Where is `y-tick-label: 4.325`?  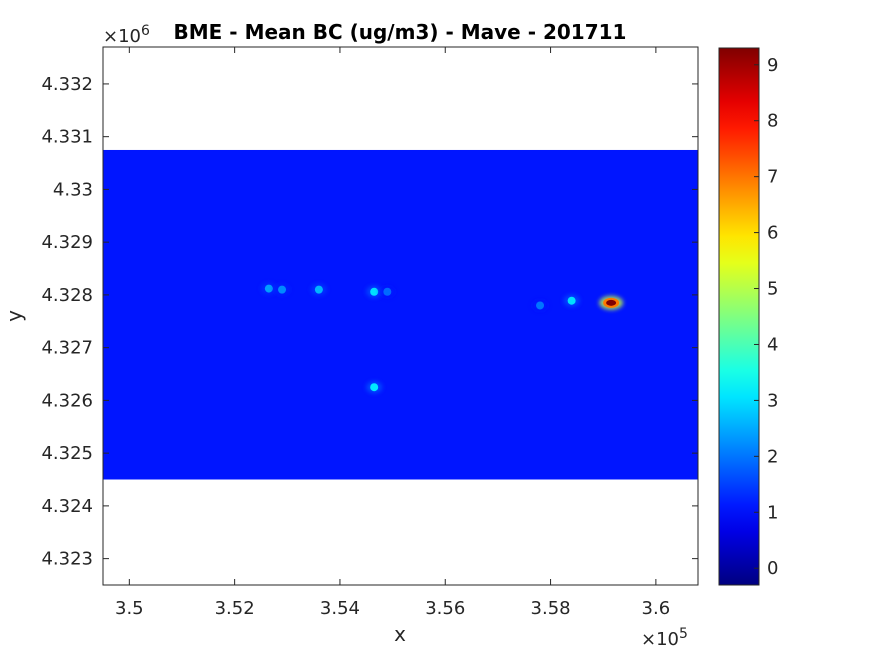 y-tick-label: 4.325 is located at coordinates (67, 453).